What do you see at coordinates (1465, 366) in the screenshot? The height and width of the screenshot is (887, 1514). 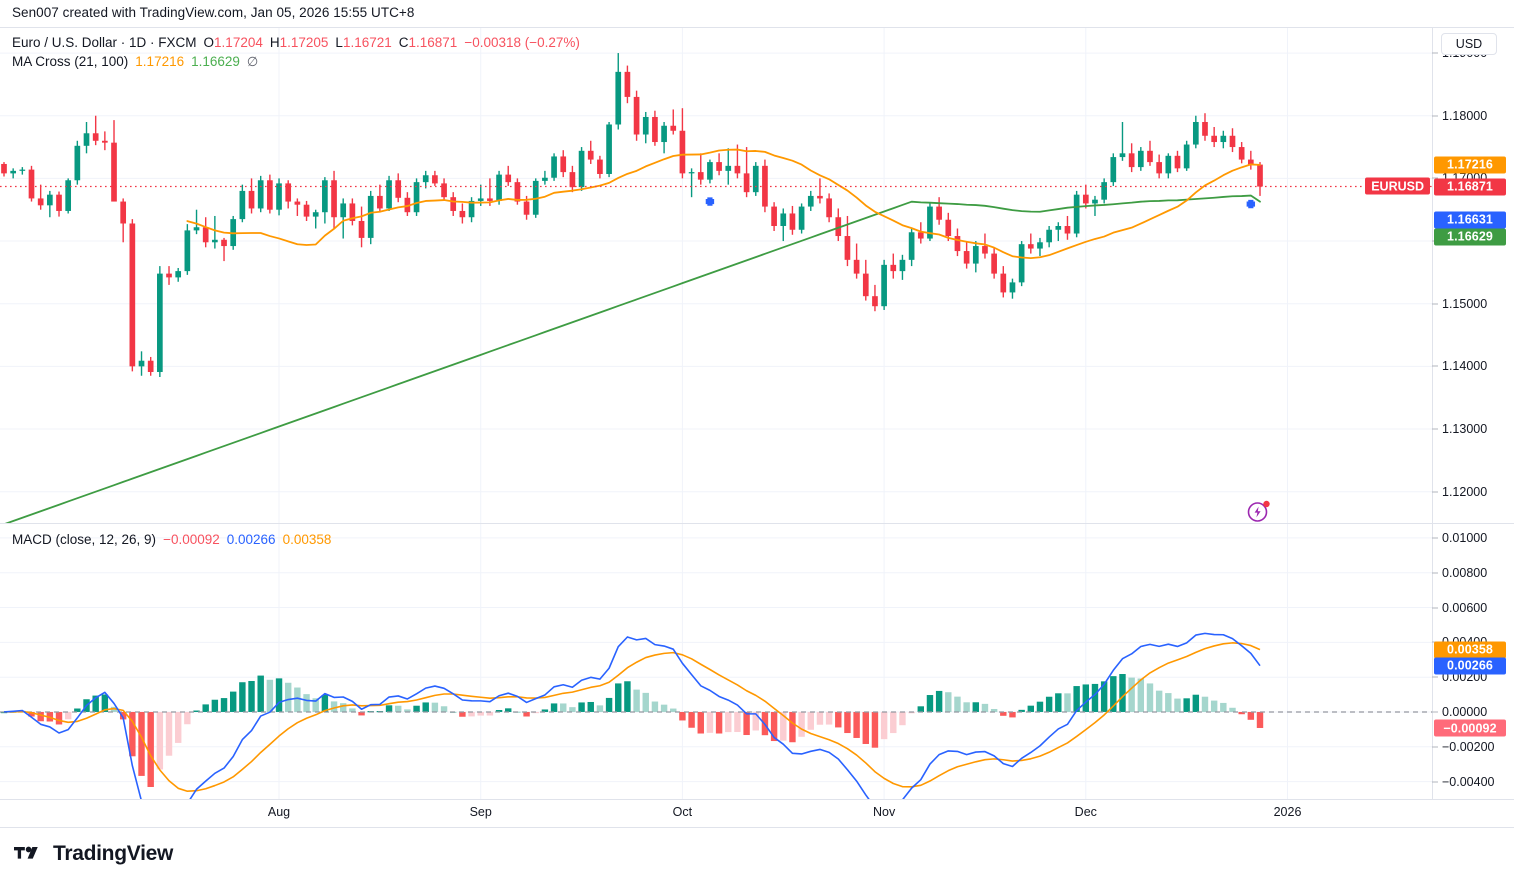 I see `price-axis-tick: 1.14000` at bounding box center [1465, 366].